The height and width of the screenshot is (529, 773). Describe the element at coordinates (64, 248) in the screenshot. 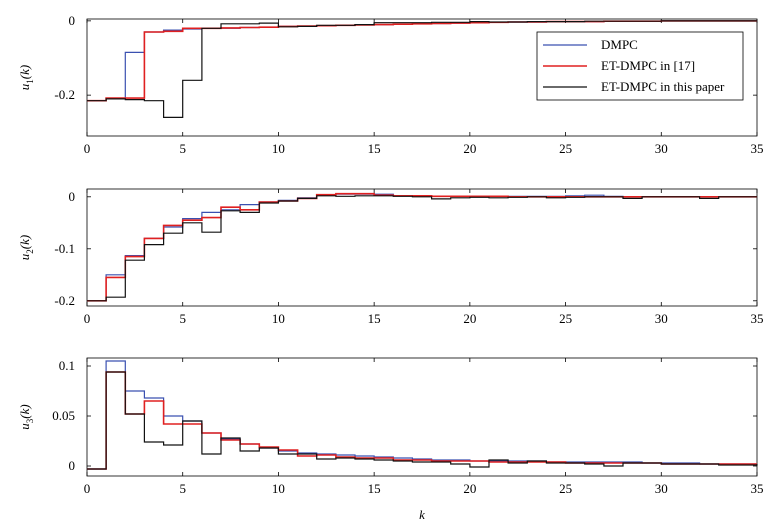

I see `y-tick-label: -0.1` at that location.